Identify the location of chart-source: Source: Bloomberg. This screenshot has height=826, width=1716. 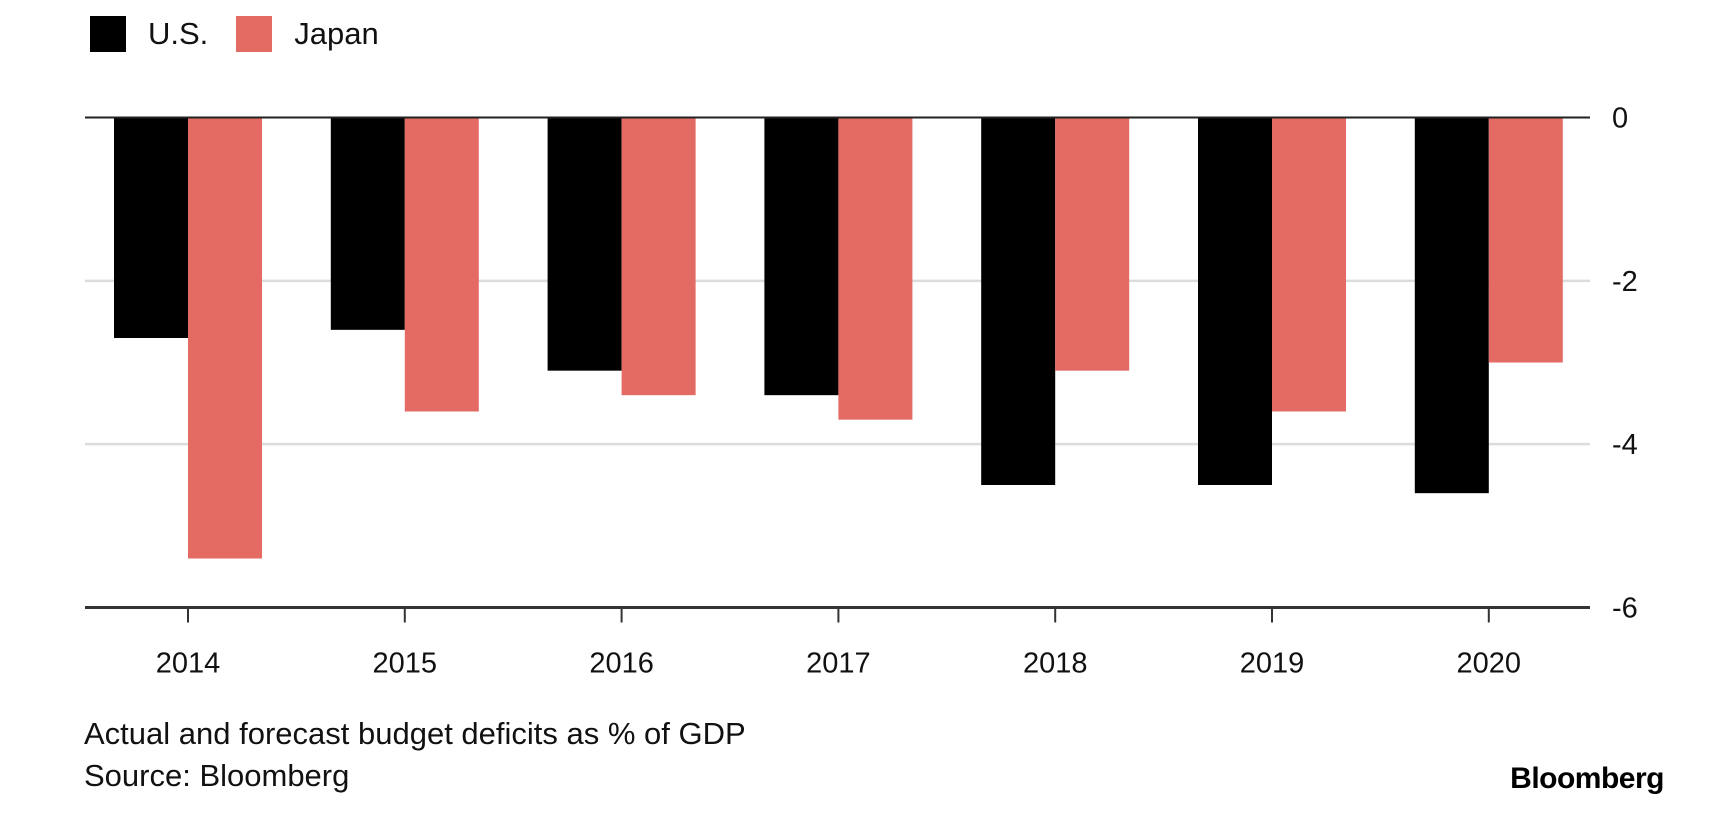
(217, 775).